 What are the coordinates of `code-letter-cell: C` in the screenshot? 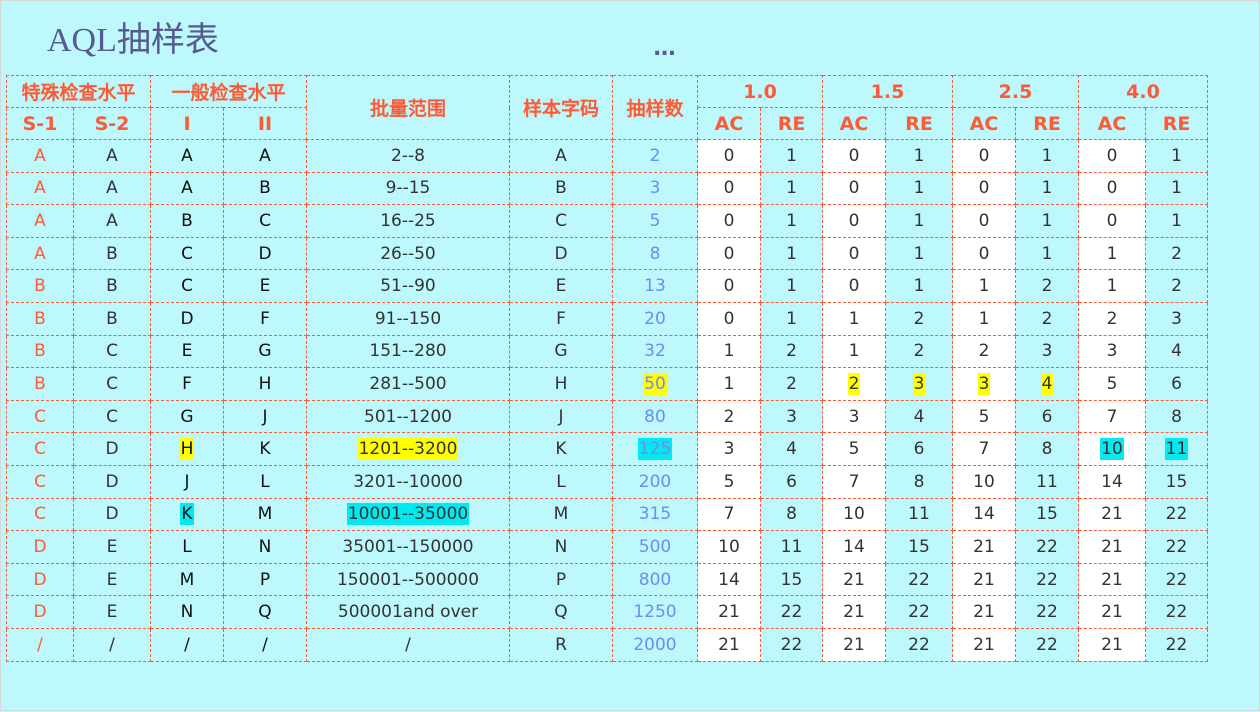 It's located at (561, 221).